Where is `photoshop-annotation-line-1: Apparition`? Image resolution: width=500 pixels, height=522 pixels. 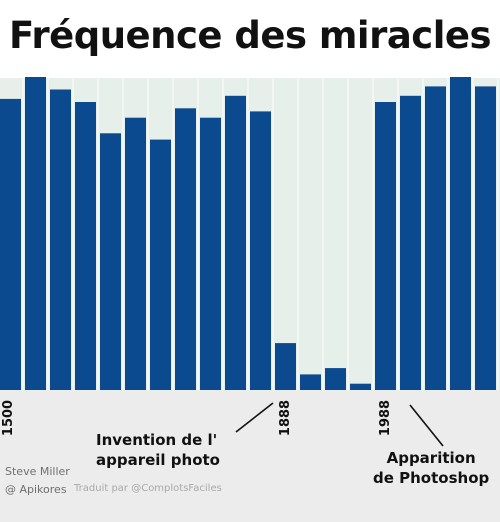 photoshop-annotation-line-1: Apparition is located at coordinates (431, 458).